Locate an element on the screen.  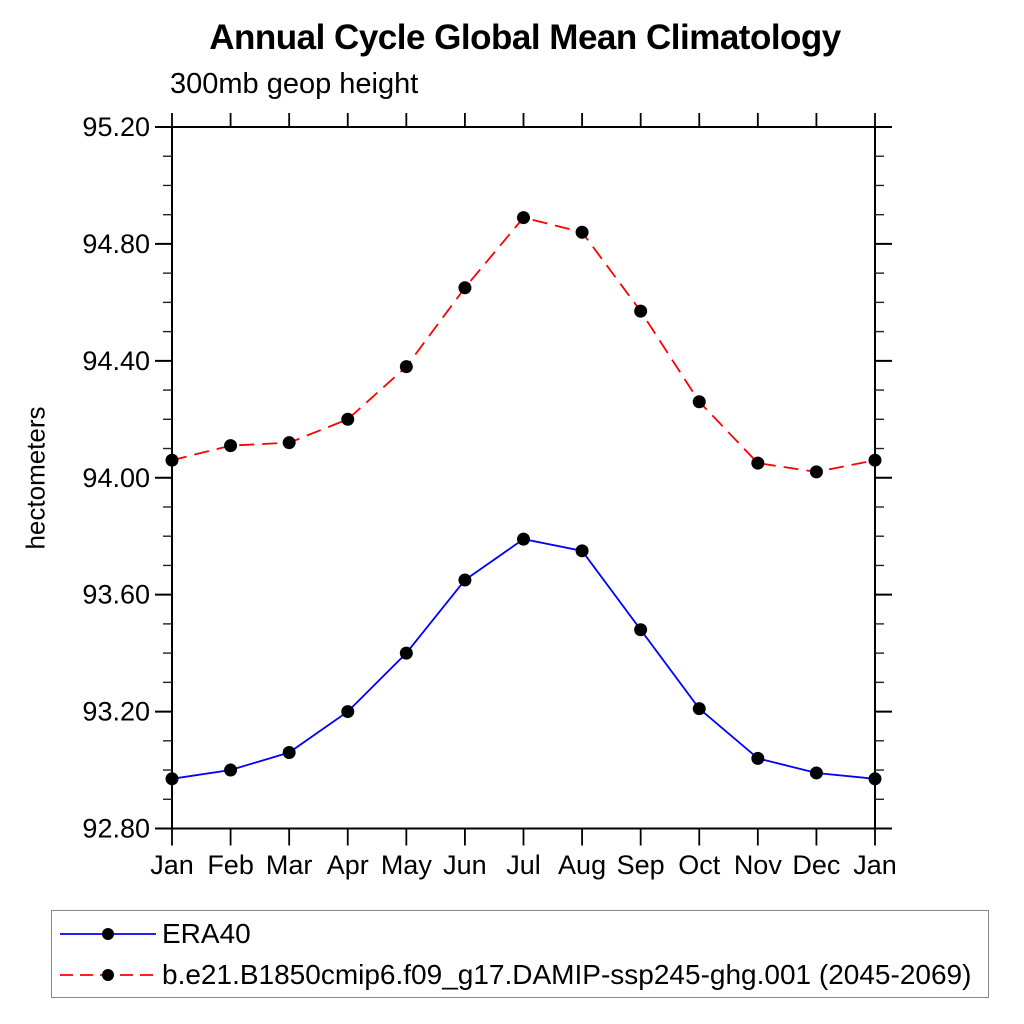
x-tick-label: Oct is located at coordinates (699, 865).